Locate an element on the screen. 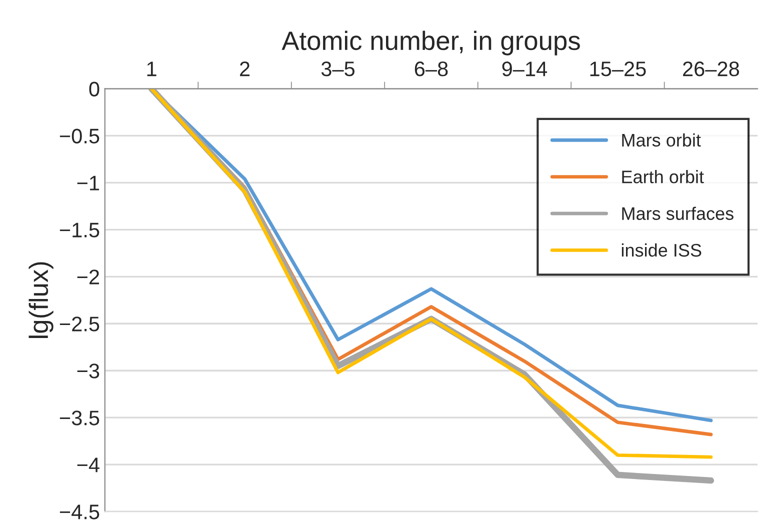 Image resolution: width=777 pixels, height=522 pixels. y-tick-label: −2.5 is located at coordinates (80, 324).